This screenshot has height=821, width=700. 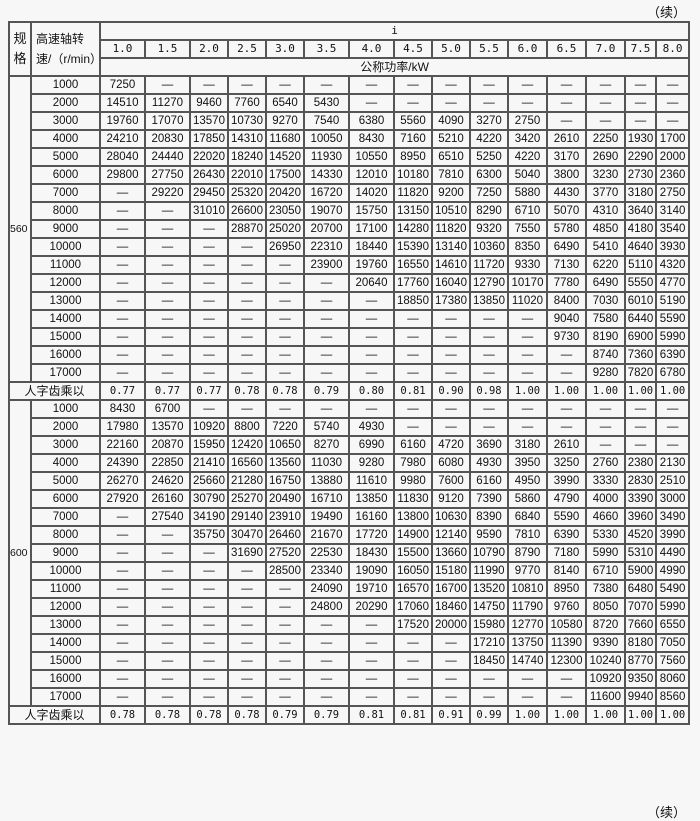 What do you see at coordinates (326, 517) in the screenshot?
I see `power-cell: 19490` at bounding box center [326, 517].